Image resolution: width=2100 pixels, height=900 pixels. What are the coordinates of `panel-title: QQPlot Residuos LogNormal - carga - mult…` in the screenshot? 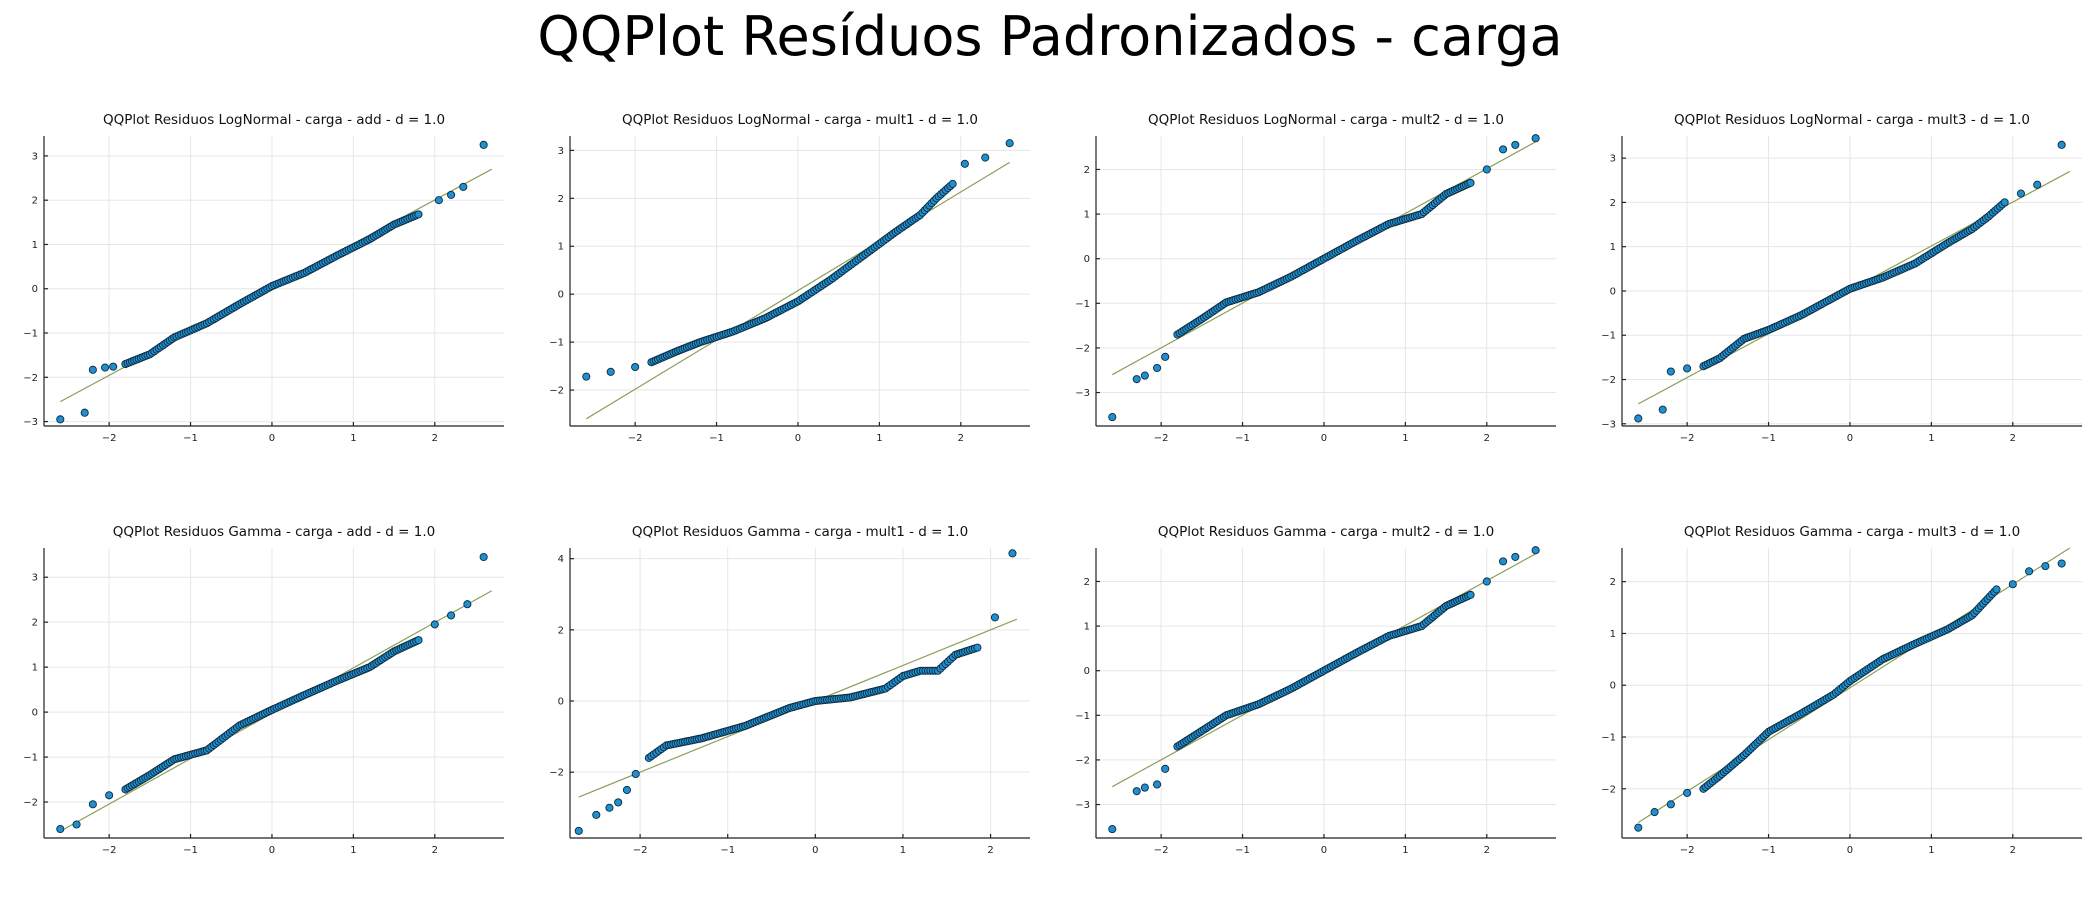 It's located at (1326, 120).